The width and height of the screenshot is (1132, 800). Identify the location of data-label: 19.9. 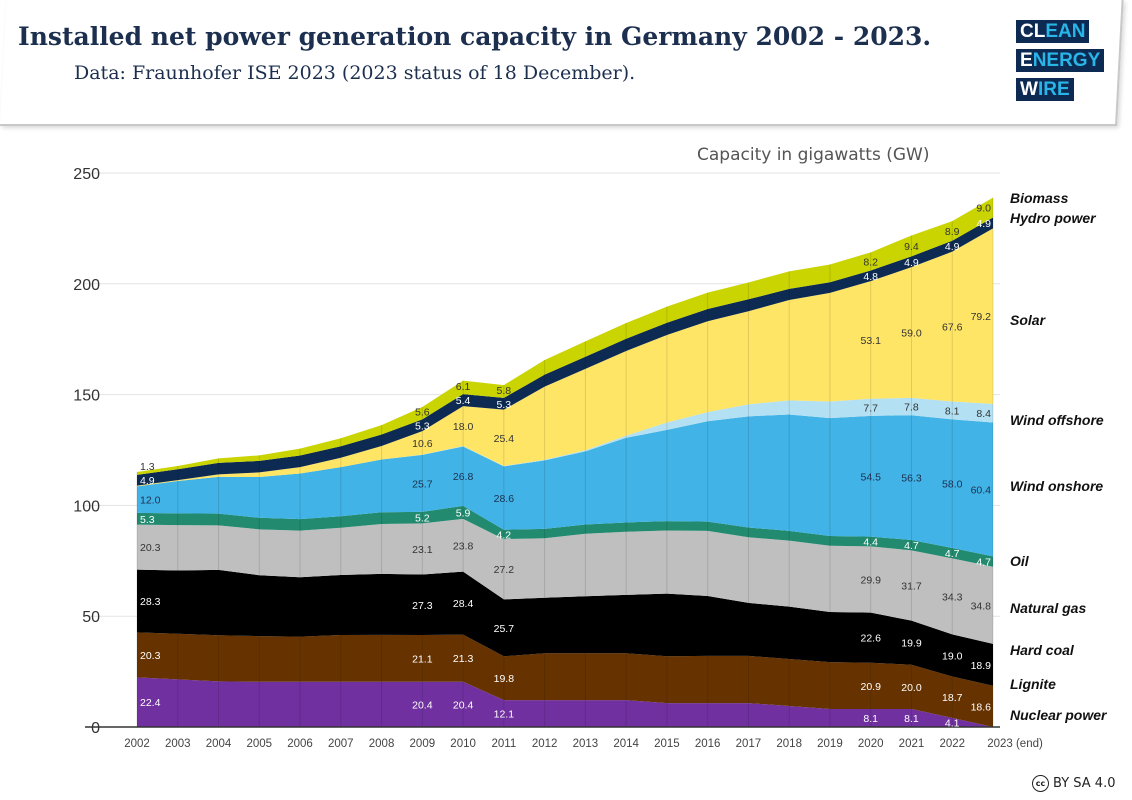
(911, 644).